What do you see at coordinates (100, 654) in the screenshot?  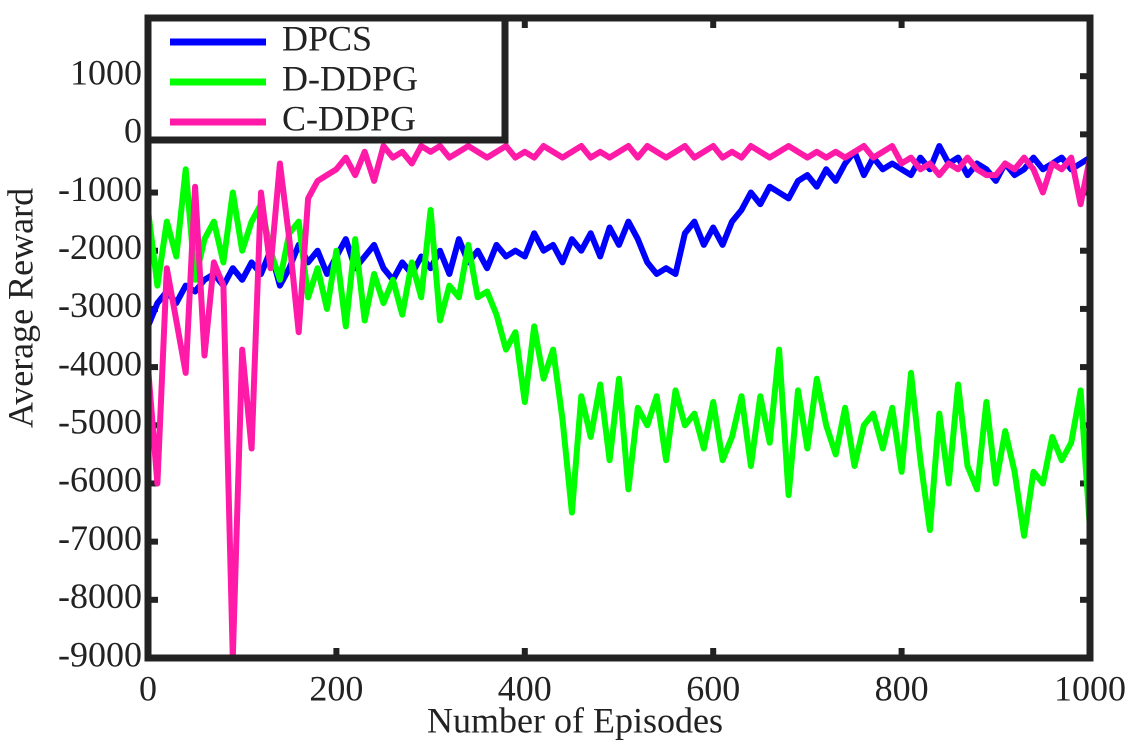 I see `y-tick-label: -9000` at bounding box center [100, 654].